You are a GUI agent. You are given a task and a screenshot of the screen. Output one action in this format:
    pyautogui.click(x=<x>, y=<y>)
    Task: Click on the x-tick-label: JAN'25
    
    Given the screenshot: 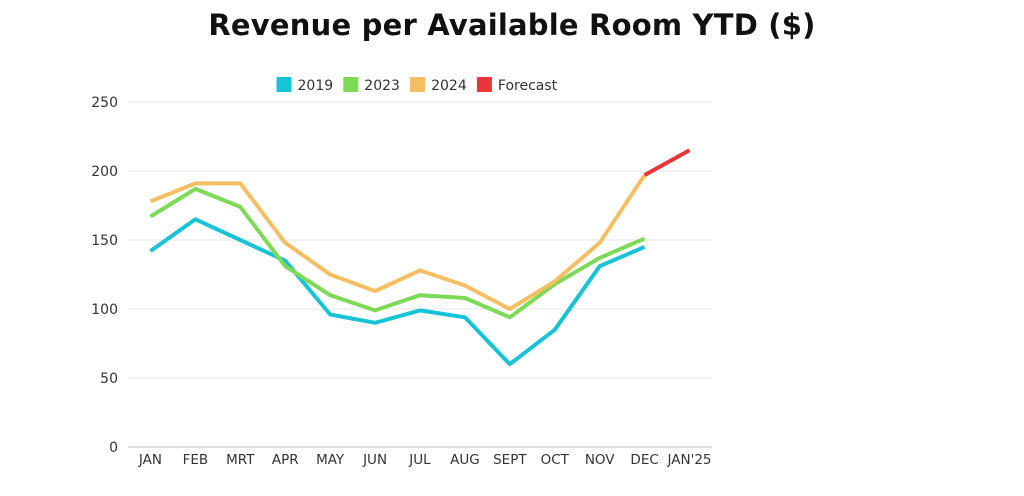 What is the action you would take?
    pyautogui.click(x=689, y=460)
    